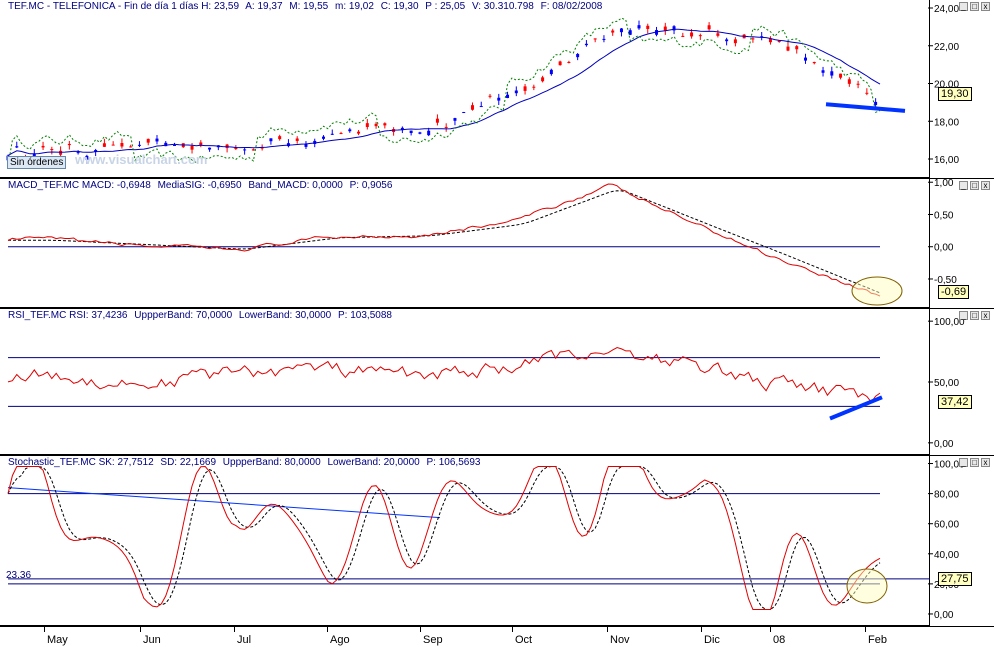  Describe the element at coordinates (944, 615) in the screenshot. I see `stoch-tick-label: 0,00` at that location.